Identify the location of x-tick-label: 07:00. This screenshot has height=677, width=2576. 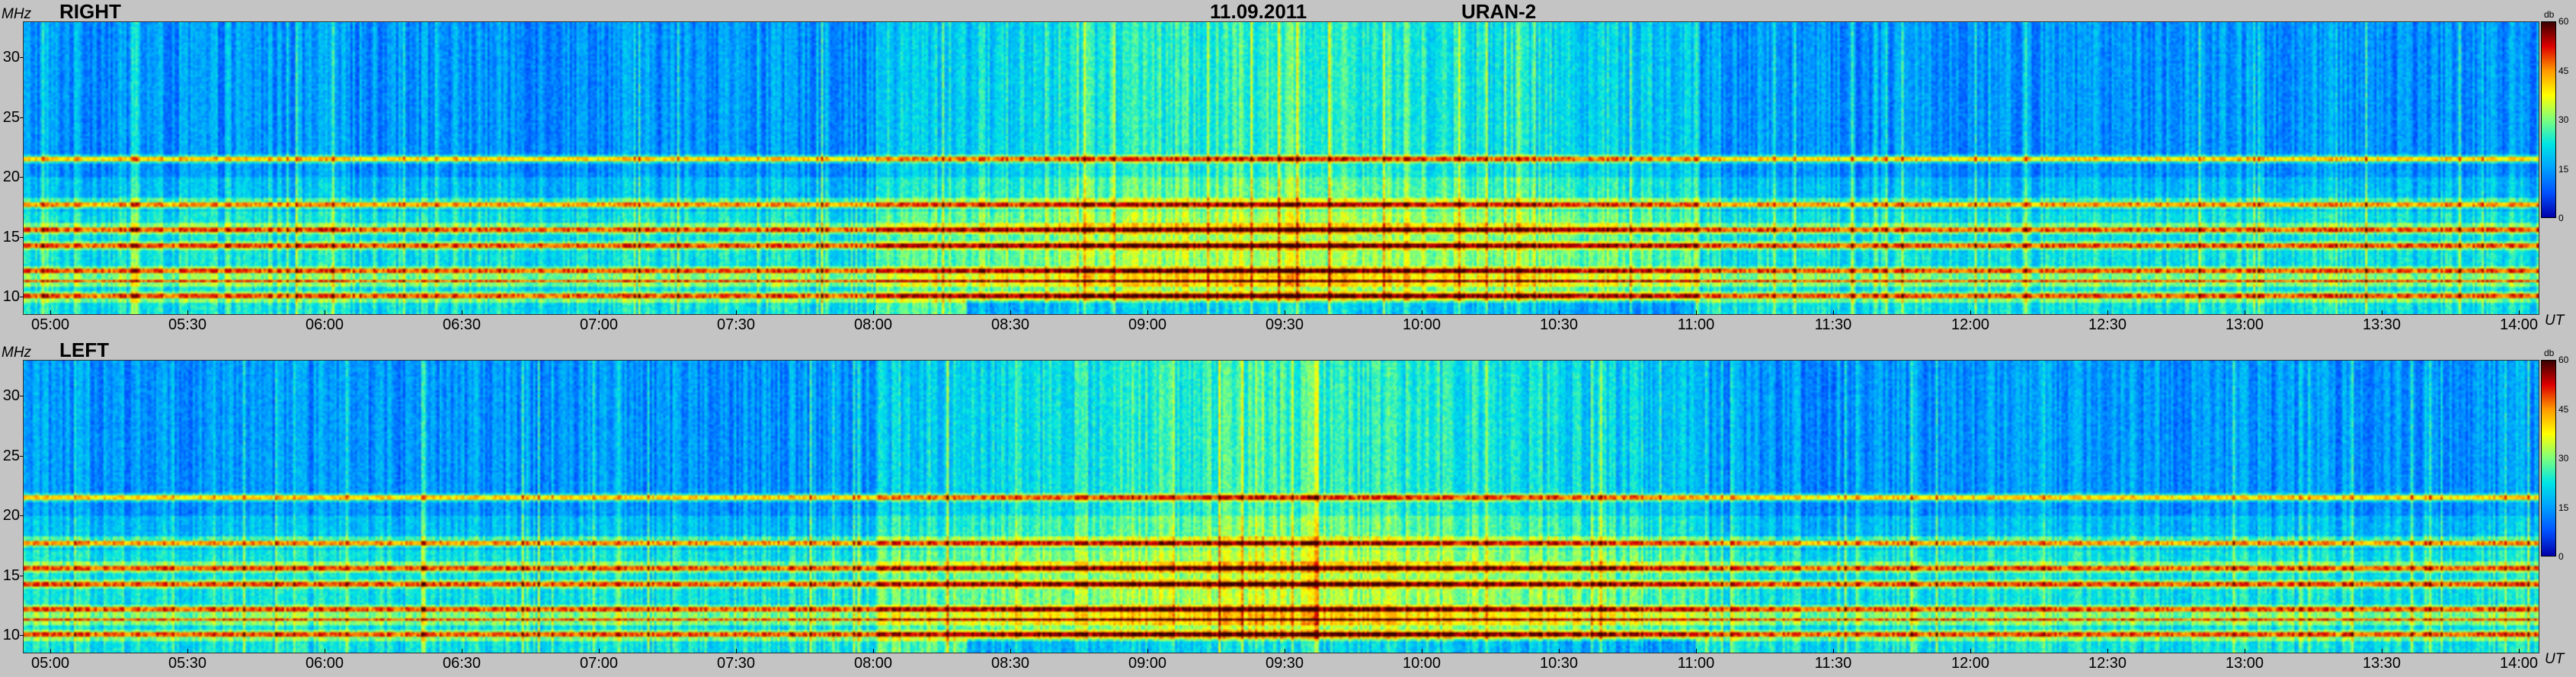
(599, 324).